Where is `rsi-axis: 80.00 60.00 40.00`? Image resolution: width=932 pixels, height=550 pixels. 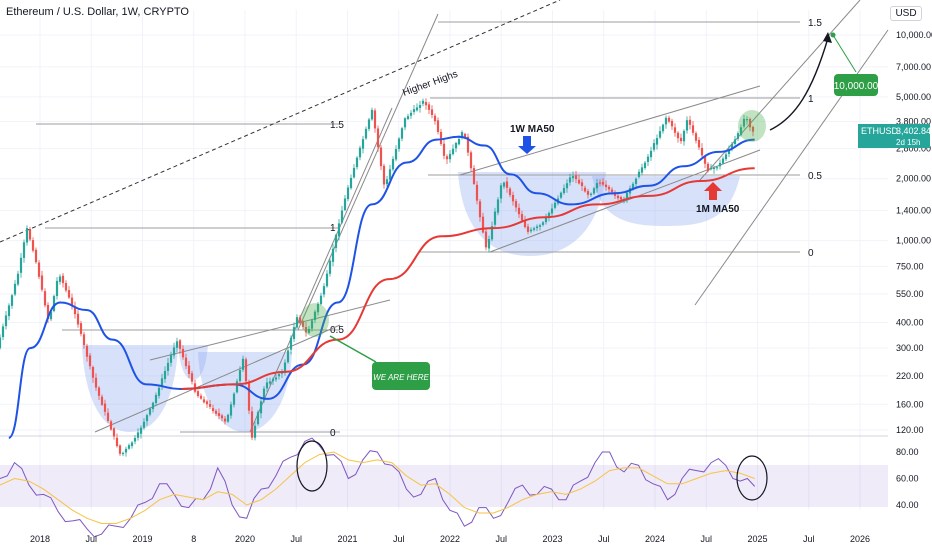
rsi-axis: 80.00 60.00 40.00 is located at coordinates (907, 478).